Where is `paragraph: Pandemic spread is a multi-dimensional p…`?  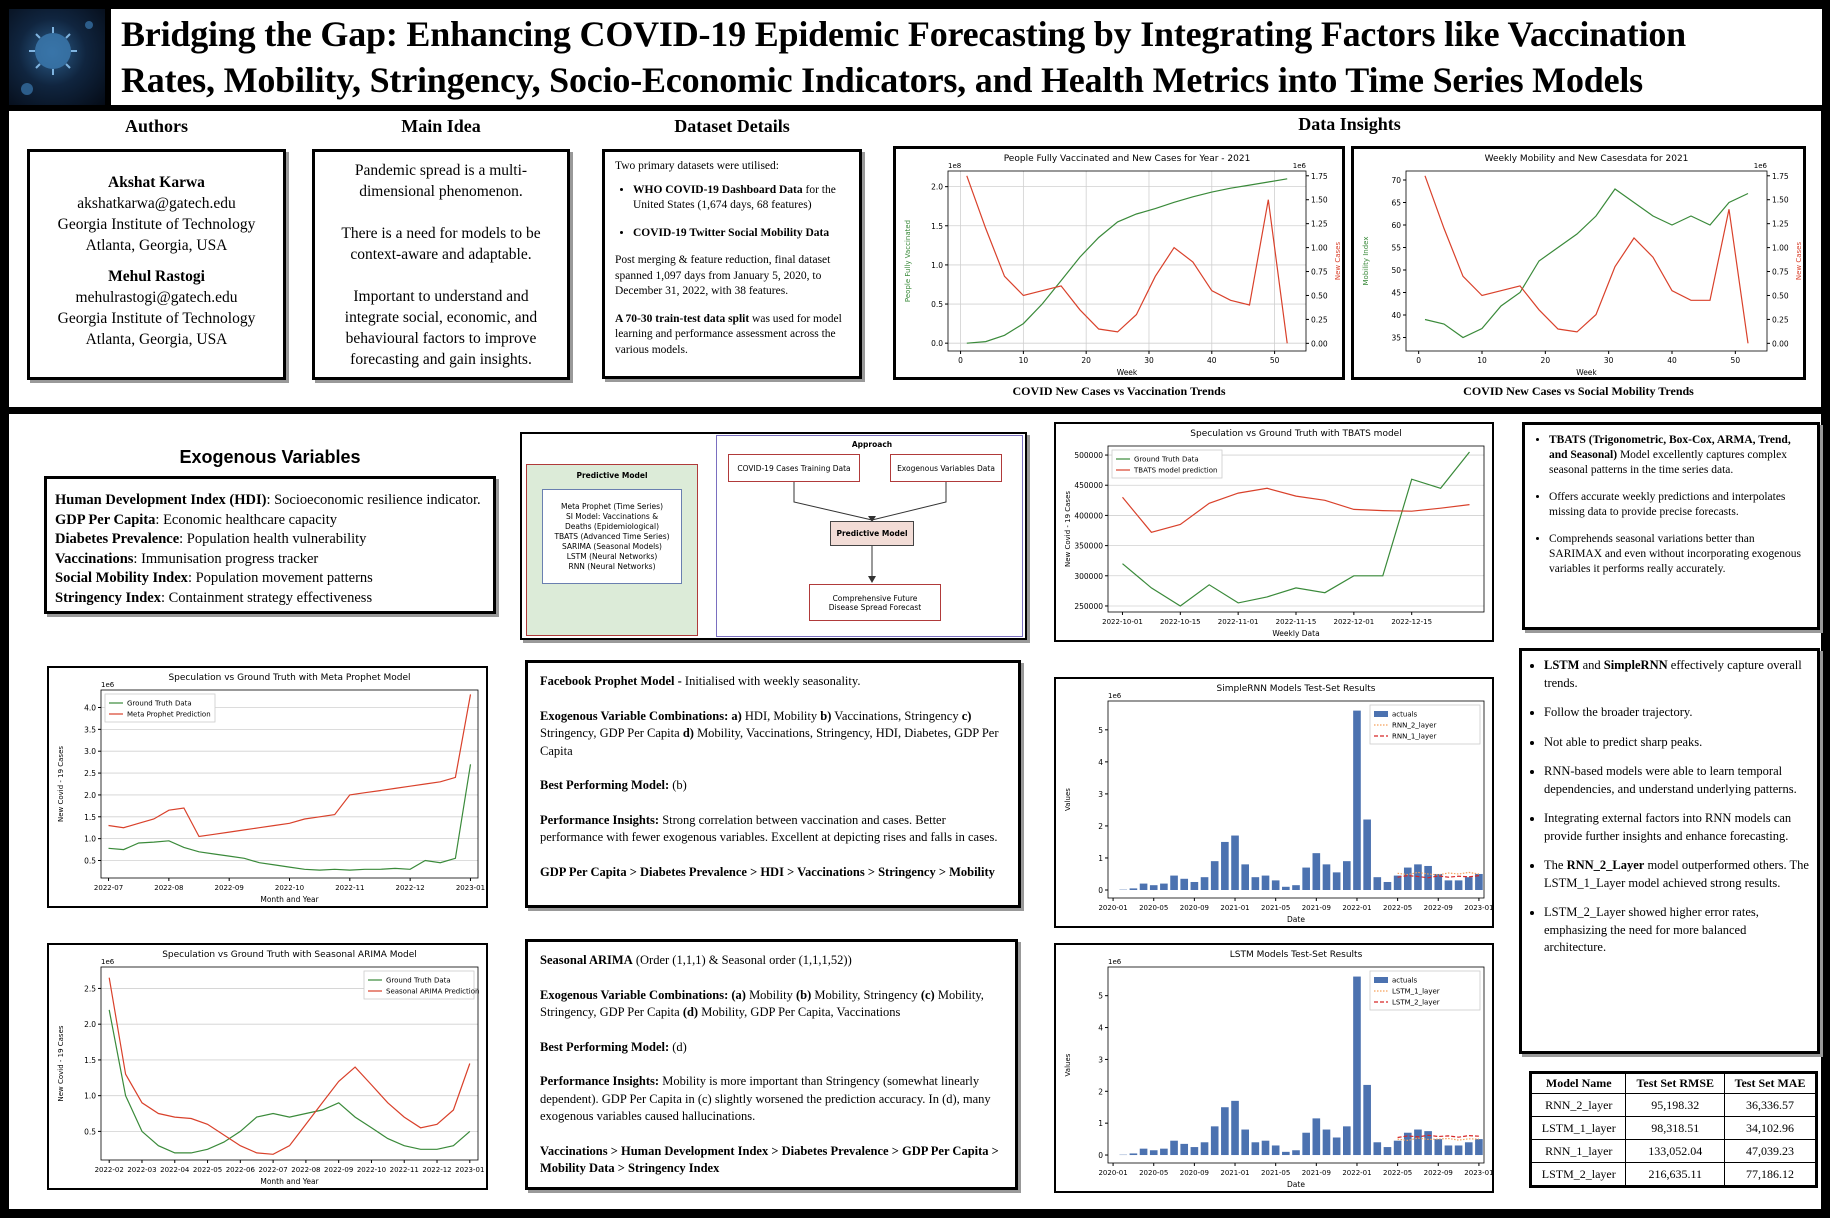 paragraph: Pandemic spread is a multi-dimensional p… is located at coordinates (441, 181).